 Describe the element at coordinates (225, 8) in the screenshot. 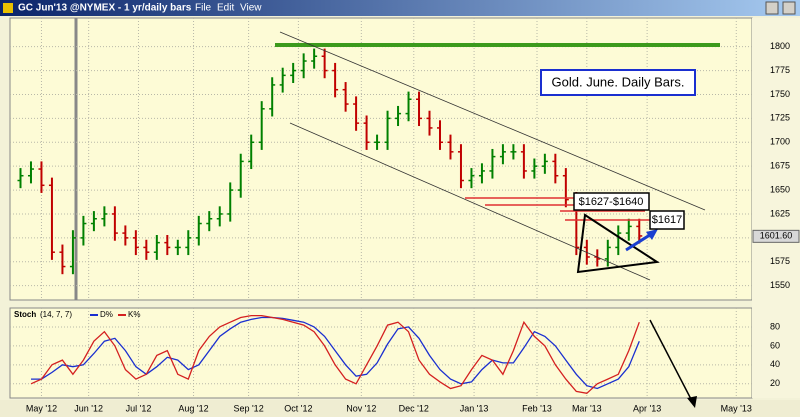

I see `menu-item: Edit` at that location.